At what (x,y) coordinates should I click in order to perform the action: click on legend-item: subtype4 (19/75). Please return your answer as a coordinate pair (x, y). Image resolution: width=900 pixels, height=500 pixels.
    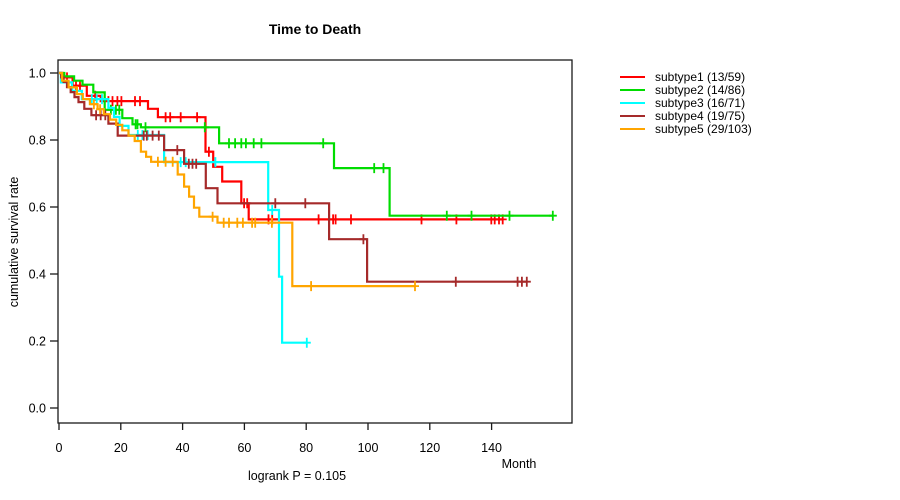
    Looking at the image, I should click on (686, 116).